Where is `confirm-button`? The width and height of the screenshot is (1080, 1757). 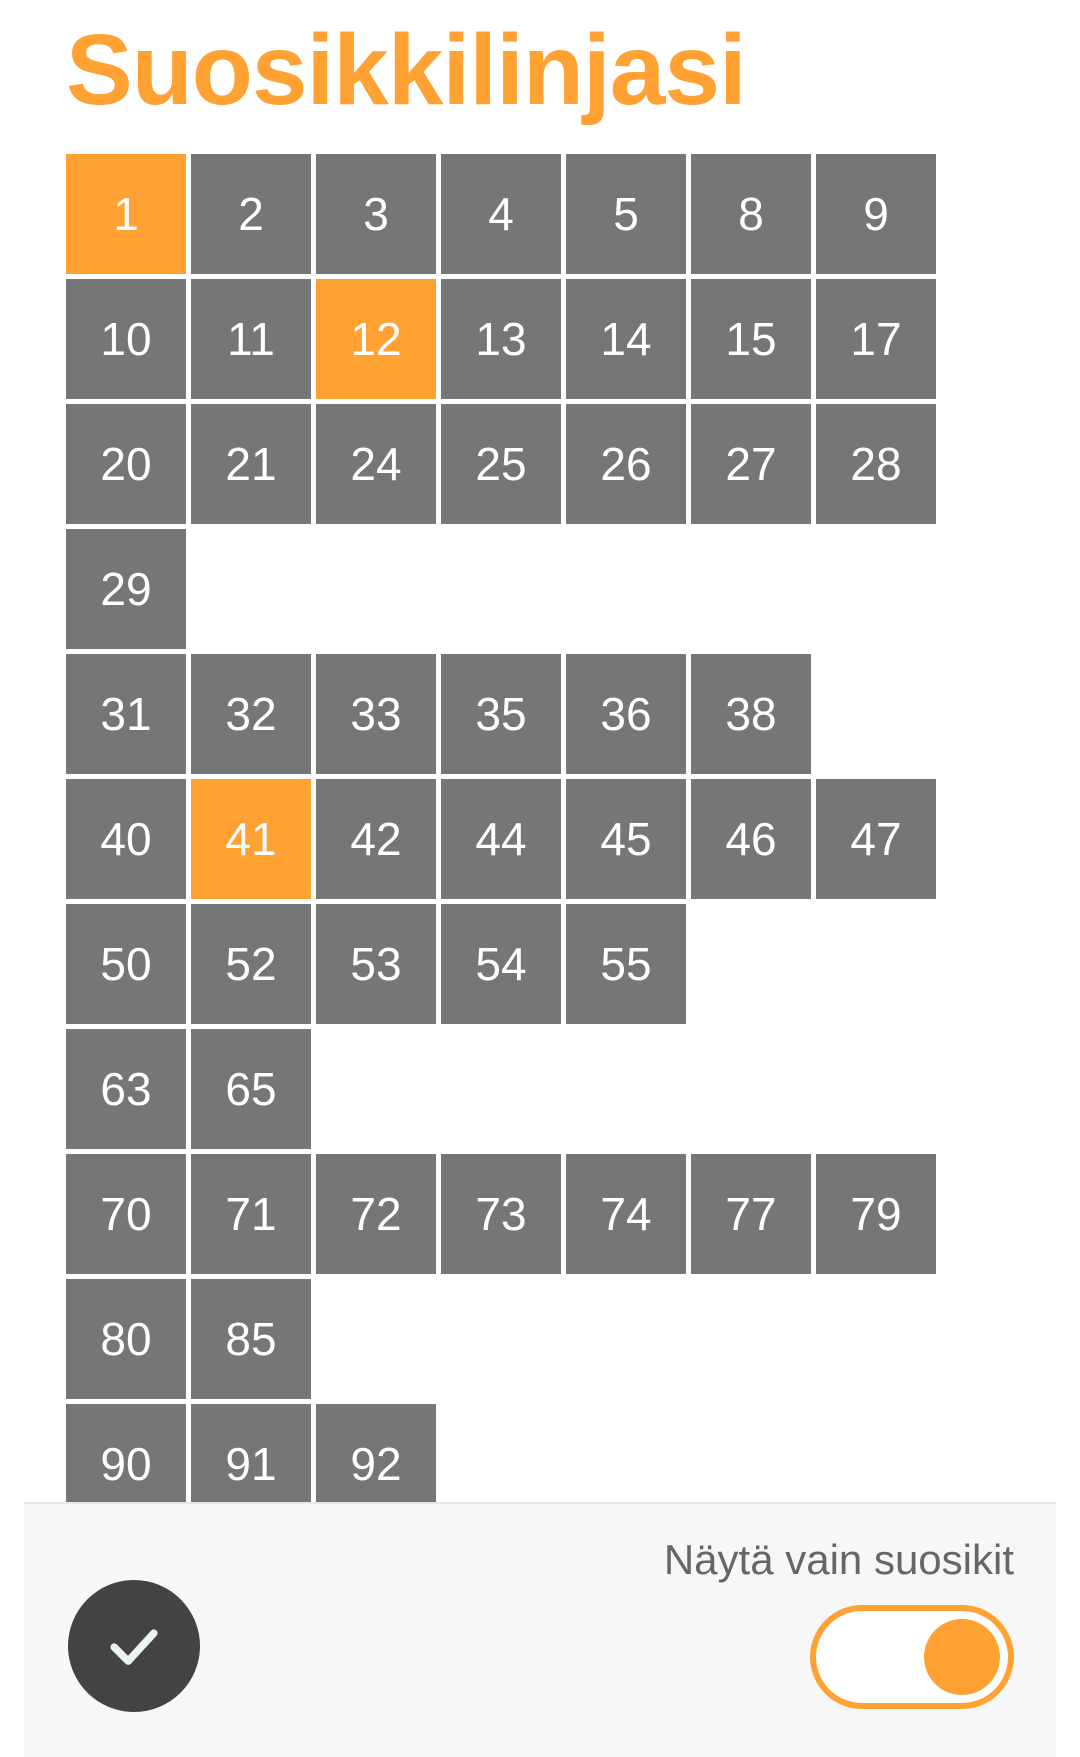 confirm-button is located at coordinates (134, 1646).